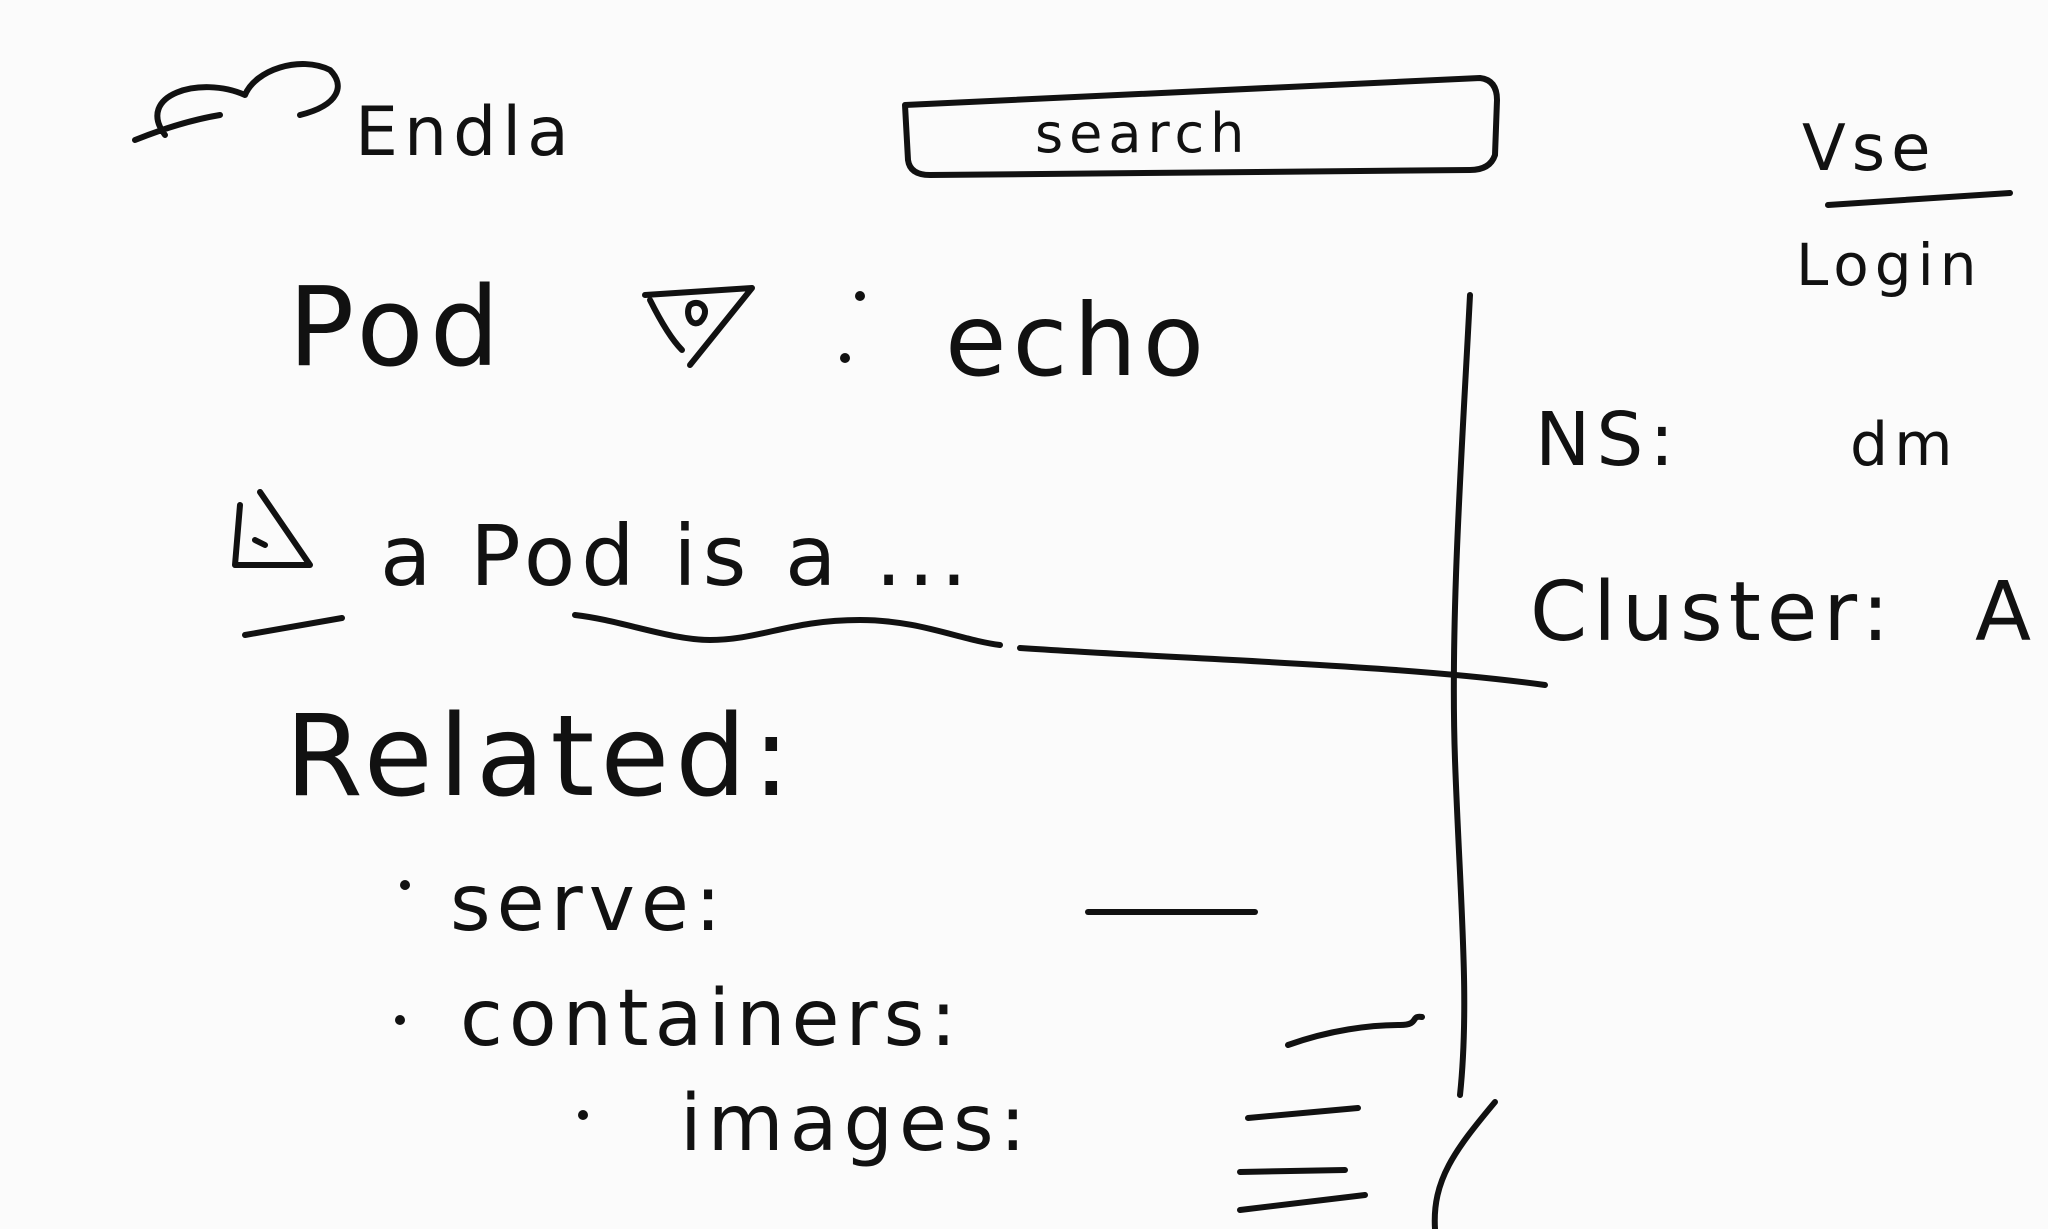 This screenshot has height=1229, width=2048. What do you see at coordinates (856, 1124) in the screenshot?
I see `related-item-label: images:` at bounding box center [856, 1124].